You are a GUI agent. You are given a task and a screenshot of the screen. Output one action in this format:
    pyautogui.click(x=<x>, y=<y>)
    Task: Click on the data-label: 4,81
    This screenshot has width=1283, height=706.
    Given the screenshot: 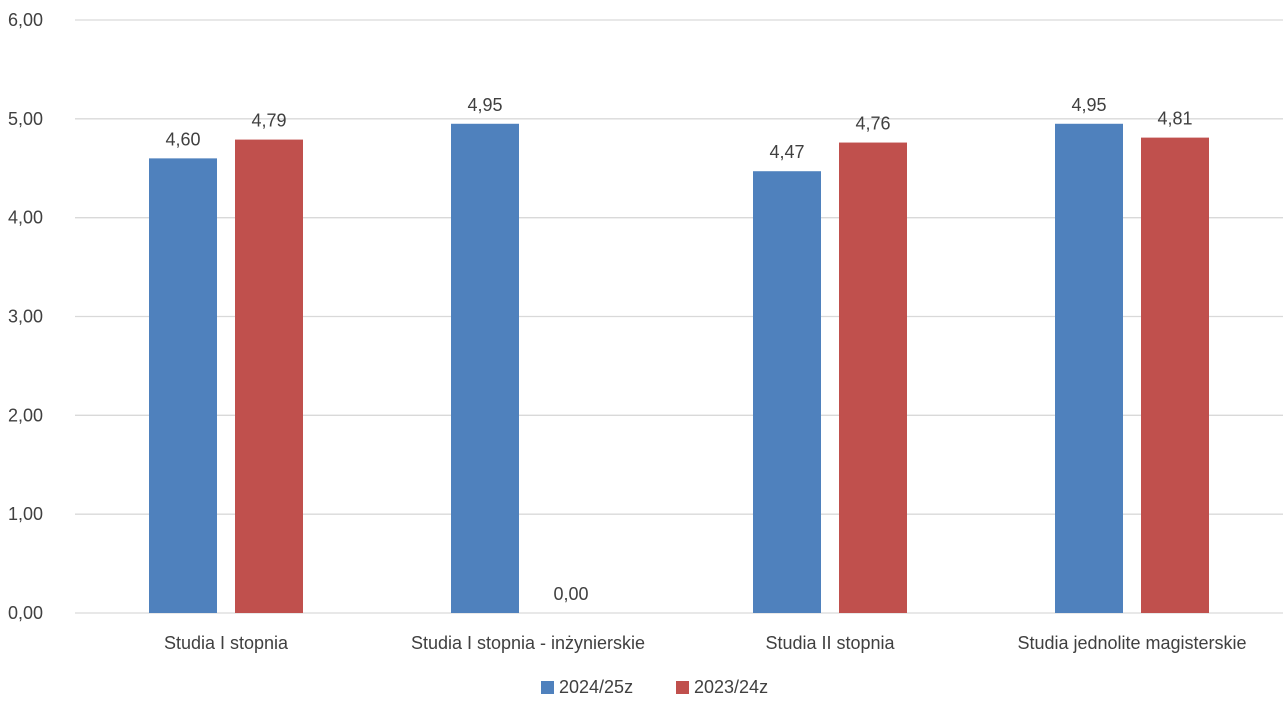 What is the action you would take?
    pyautogui.click(x=1174, y=119)
    